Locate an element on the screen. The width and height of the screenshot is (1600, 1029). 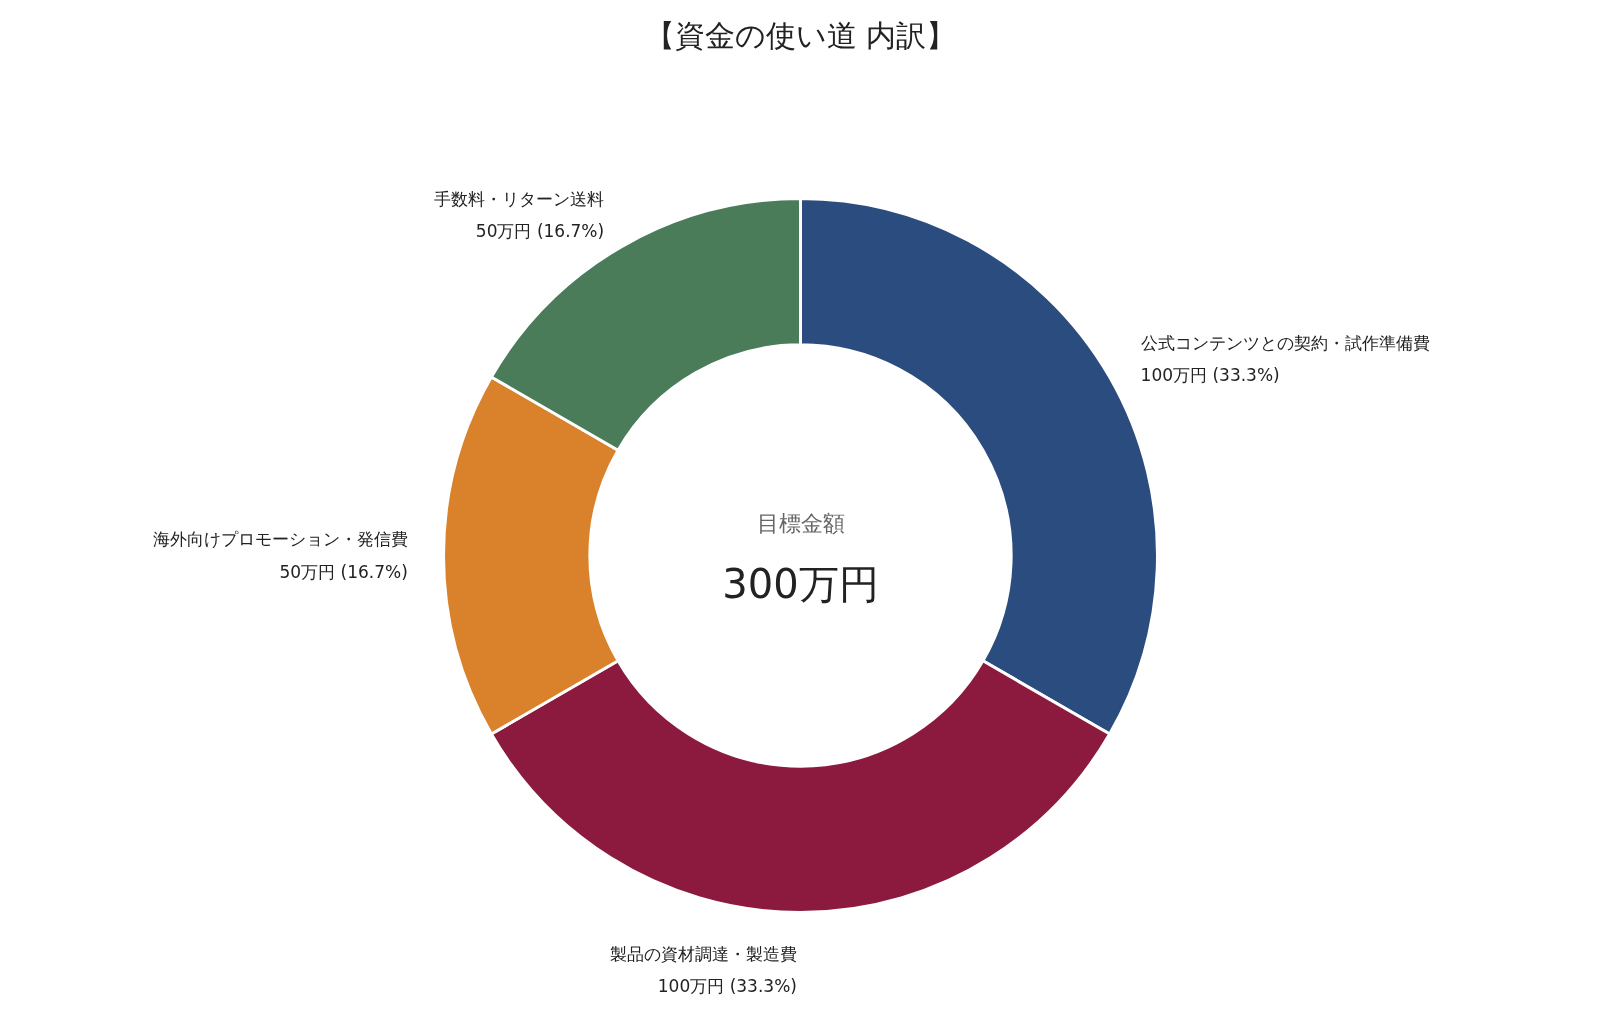
slice-label: 製品の資材調達・製造費 is located at coordinates (703, 953).